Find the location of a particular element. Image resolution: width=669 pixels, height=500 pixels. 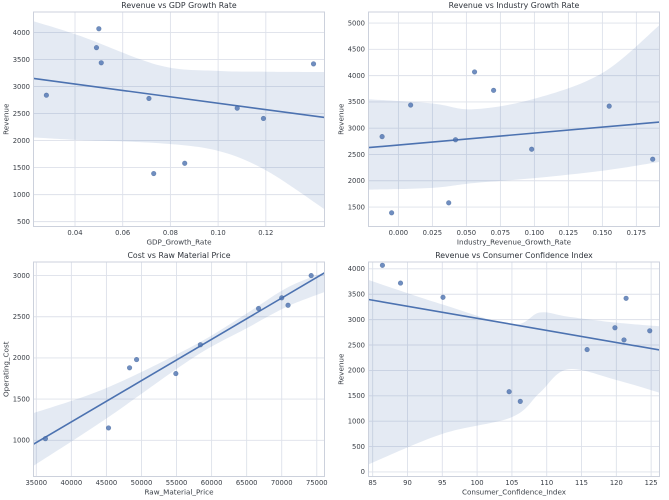

x-tick-label: 45000 is located at coordinates (107, 483).